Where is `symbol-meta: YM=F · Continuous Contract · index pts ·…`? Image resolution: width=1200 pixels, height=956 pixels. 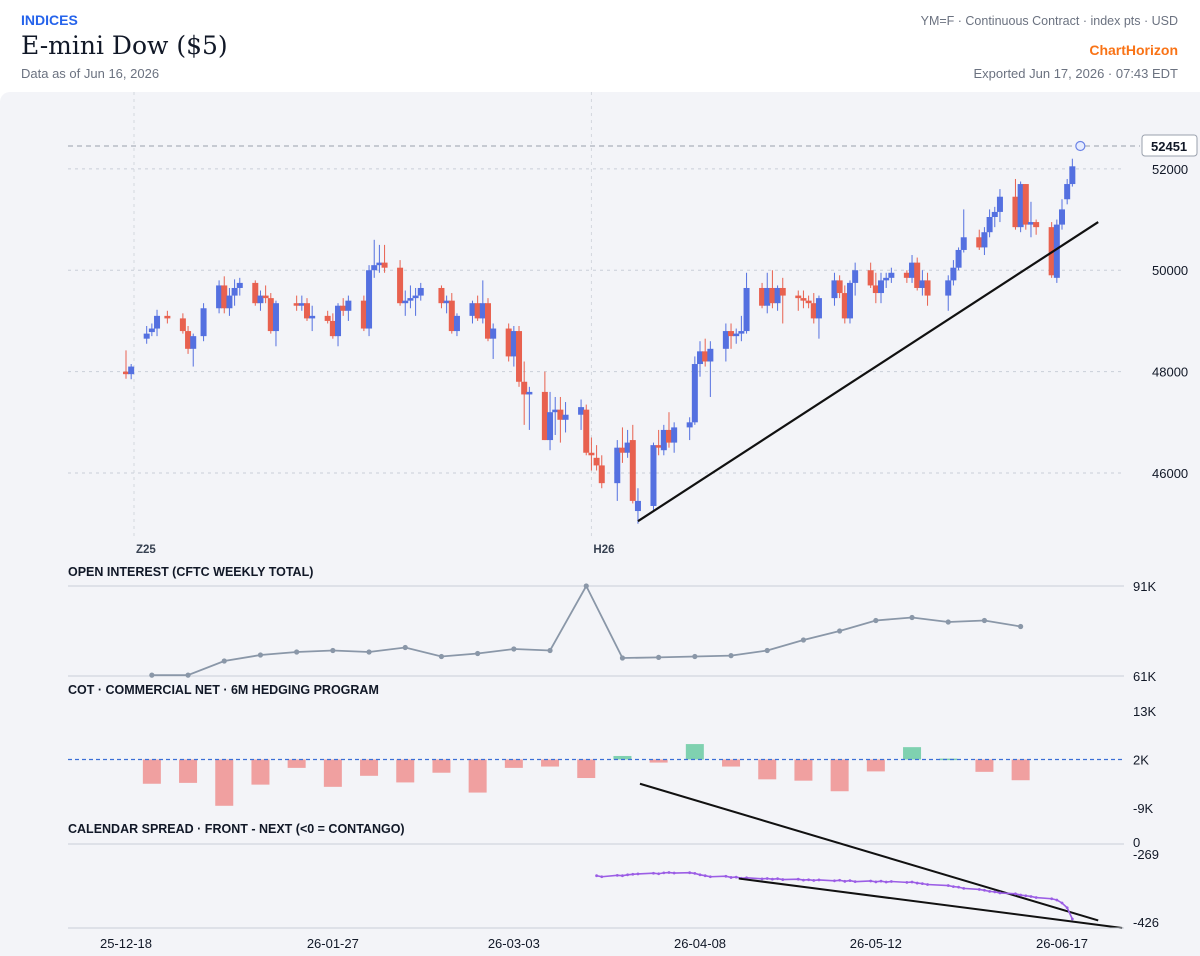 symbol-meta: YM=F · Continuous Contract · index pts ·… is located at coordinates (1049, 21).